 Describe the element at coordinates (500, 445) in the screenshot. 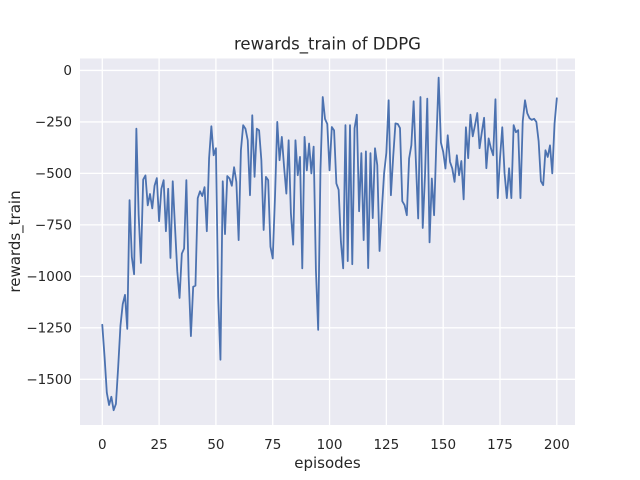

I see `x-tick-label: 175` at that location.